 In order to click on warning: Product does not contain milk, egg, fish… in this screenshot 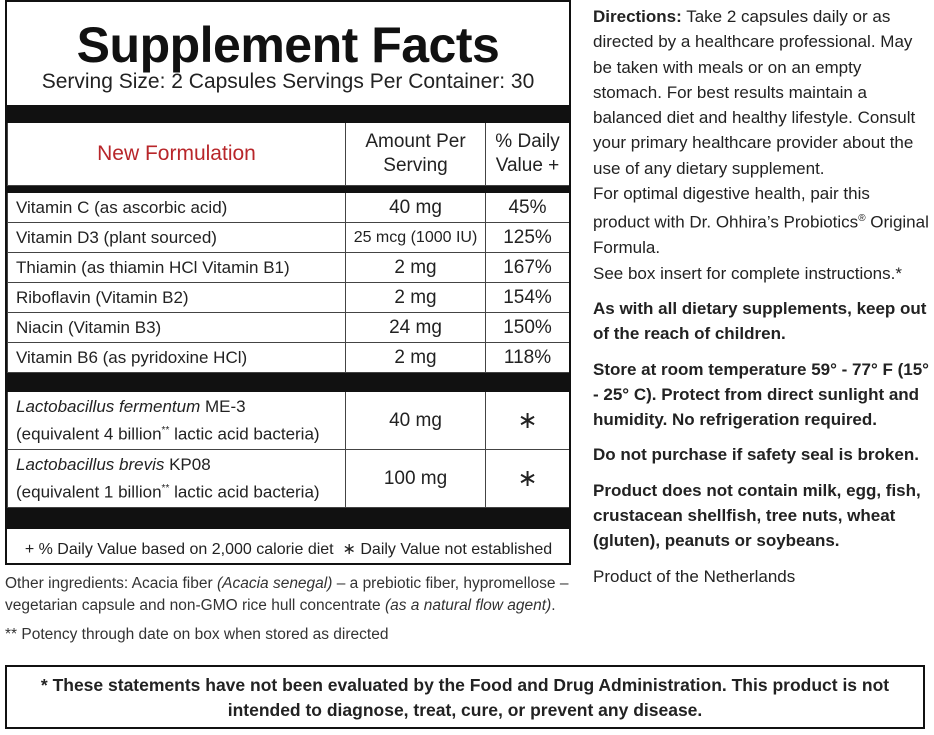, I will do `click(757, 515)`.